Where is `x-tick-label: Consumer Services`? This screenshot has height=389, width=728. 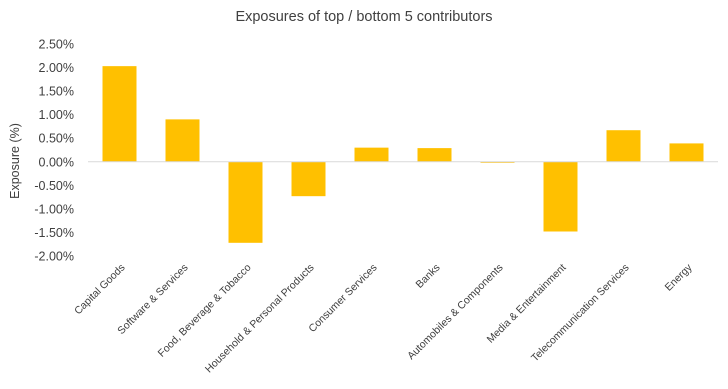 x-tick-label: Consumer Services is located at coordinates (342, 298).